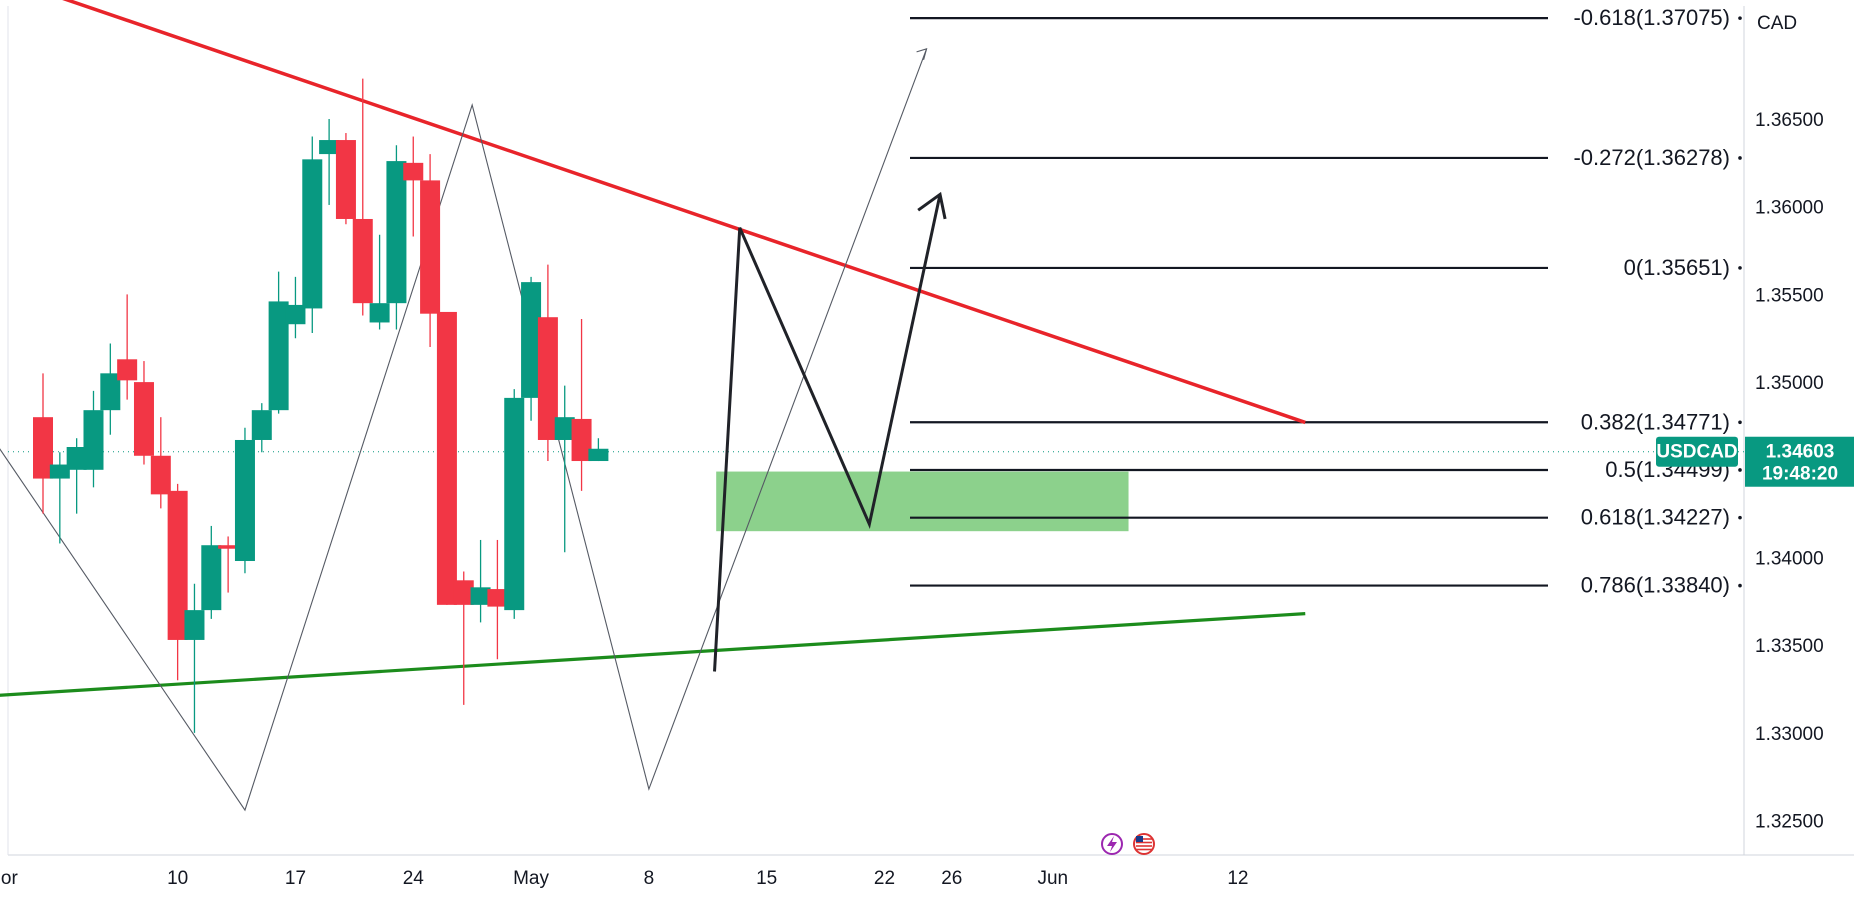  What do you see at coordinates (1237, 878) in the screenshot?
I see `time-tick-label: 12` at bounding box center [1237, 878].